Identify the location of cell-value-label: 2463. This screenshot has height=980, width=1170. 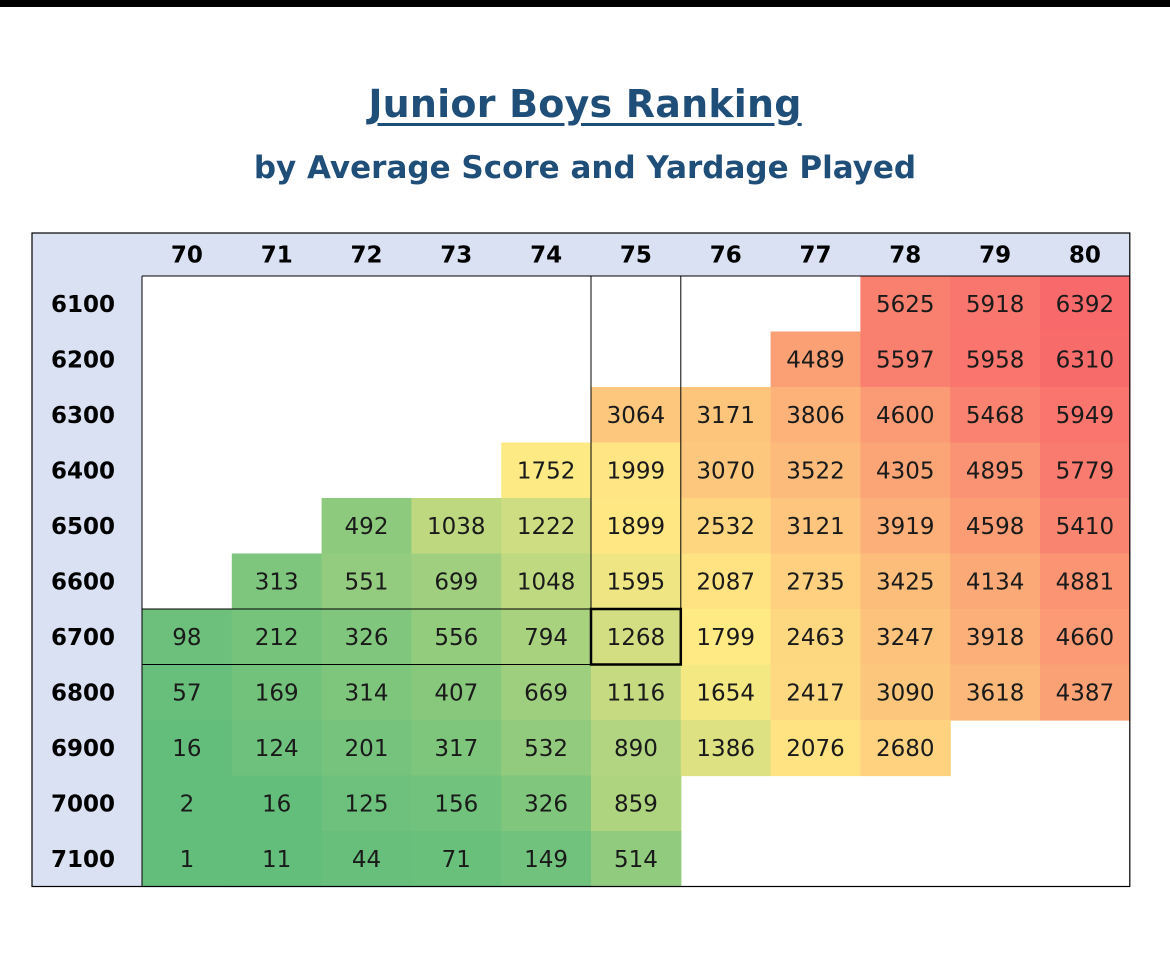
(815, 638).